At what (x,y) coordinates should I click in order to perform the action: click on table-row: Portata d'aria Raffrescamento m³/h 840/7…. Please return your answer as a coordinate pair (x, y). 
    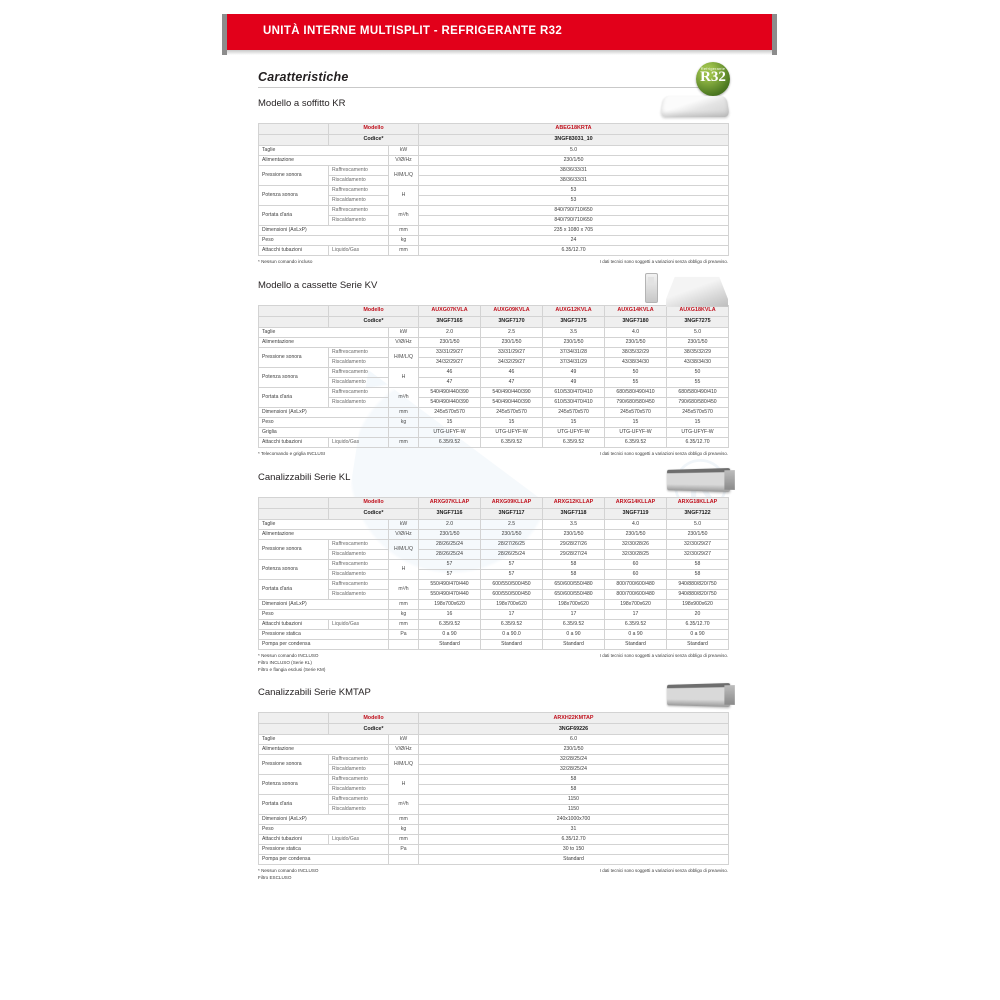
    Looking at the image, I should click on (493, 215).